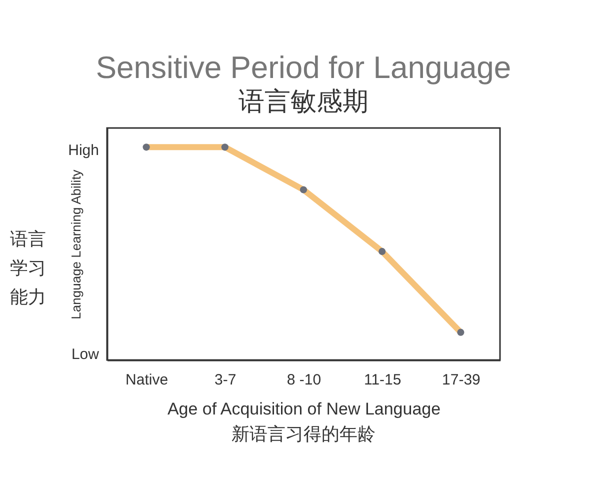 This screenshot has height=480, width=600. Describe the element at coordinates (304, 67) in the screenshot. I see `chart-title: Sensitive Period for Language` at that location.